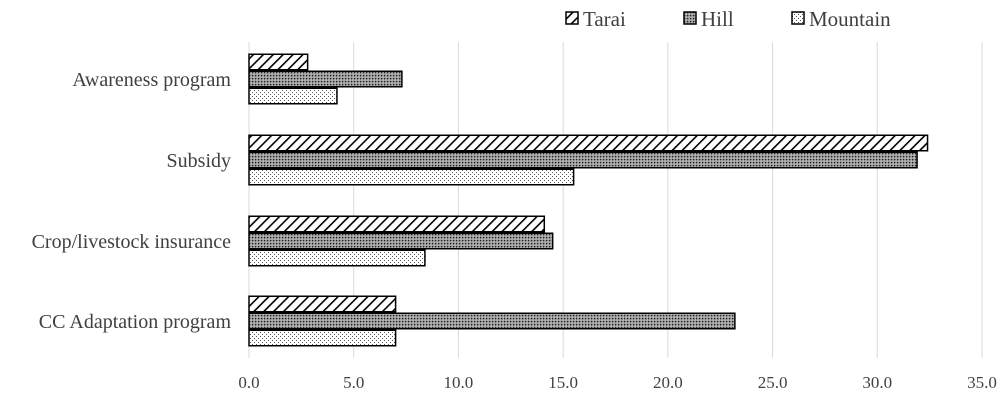 The image size is (1005, 398). What do you see at coordinates (322, 338) in the screenshot?
I see `bar-mountain-cc-adaptation-program` at bounding box center [322, 338].